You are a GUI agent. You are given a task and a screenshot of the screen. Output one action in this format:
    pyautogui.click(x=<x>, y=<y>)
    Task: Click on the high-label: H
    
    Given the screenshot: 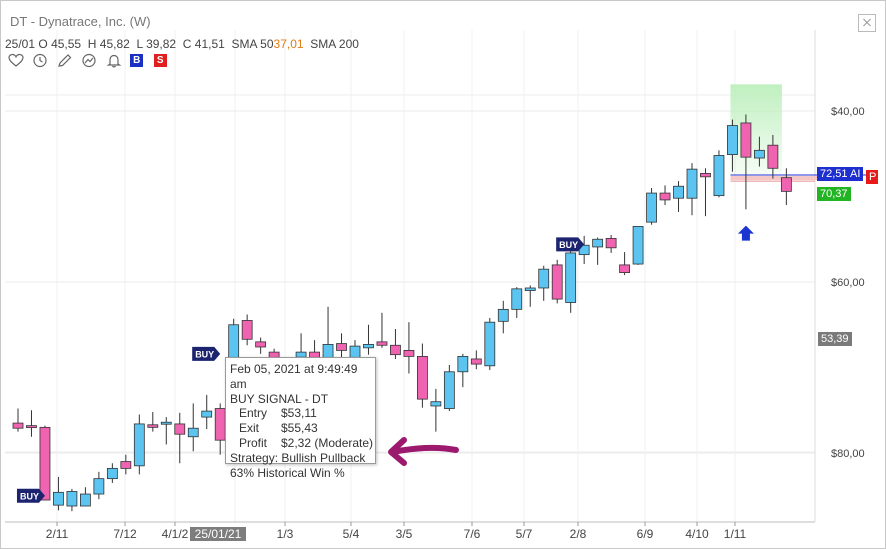 What is the action you would take?
    pyautogui.click(x=92, y=44)
    